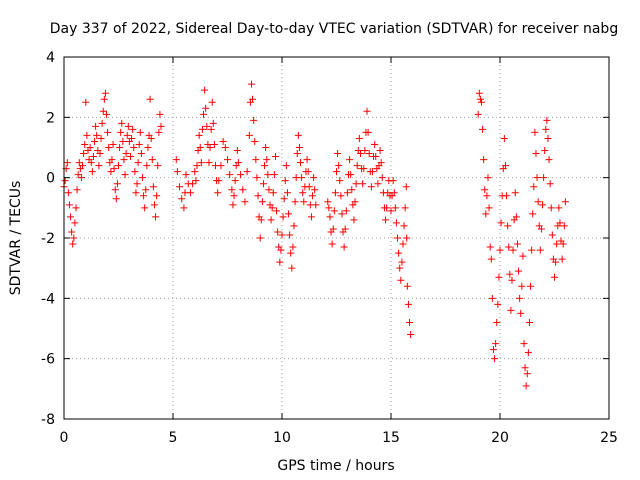  Describe the element at coordinates (48, 299) in the screenshot. I see `y-tick-label: -4` at that location.